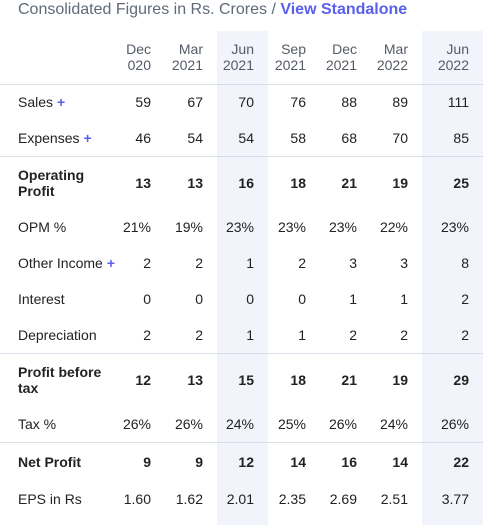 The height and width of the screenshot is (525, 483). What do you see at coordinates (341, 57) in the screenshot?
I see `column-header: Dec 2021` at bounding box center [341, 57].